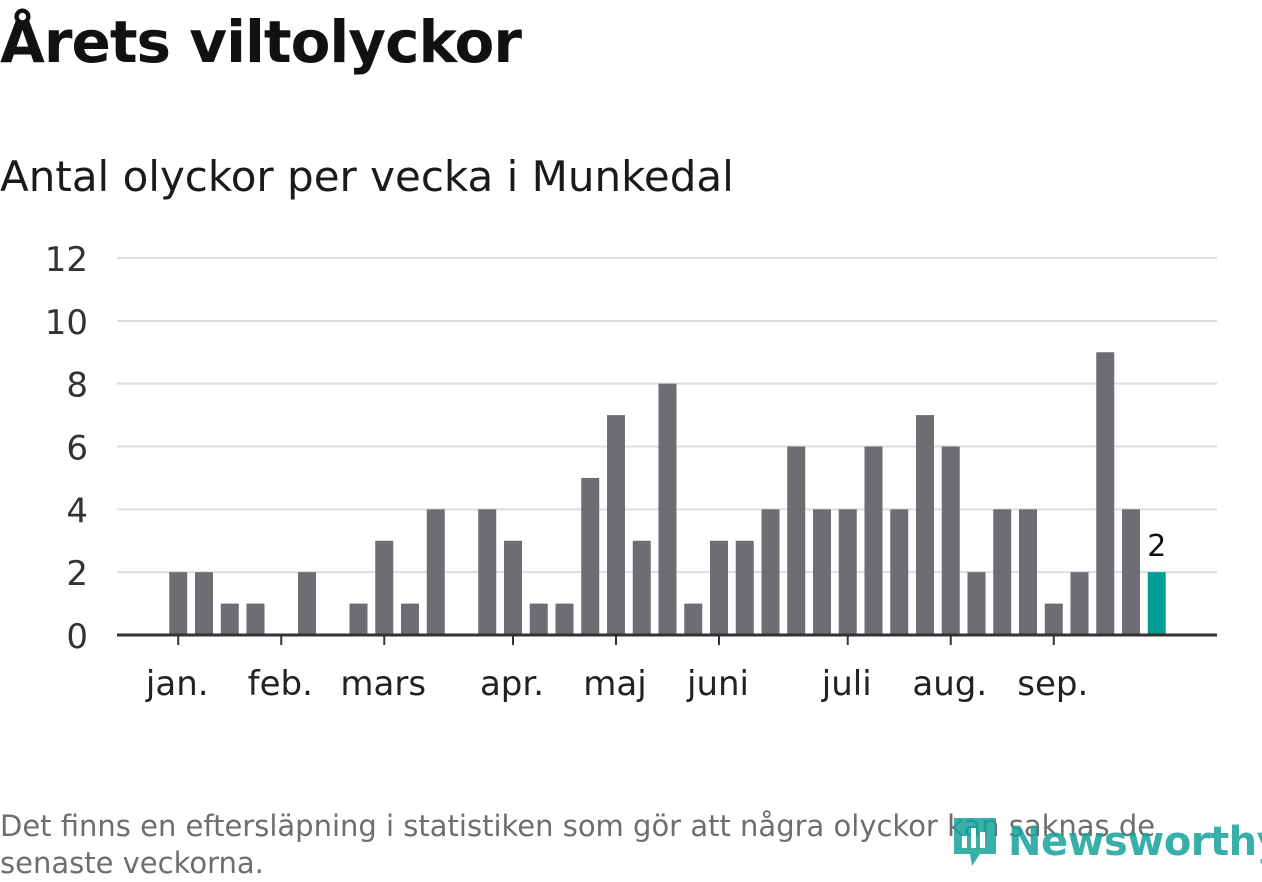 Image resolution: width=1262 pixels, height=882 pixels. I want to click on y-tick-label: 12, so click(66, 260).